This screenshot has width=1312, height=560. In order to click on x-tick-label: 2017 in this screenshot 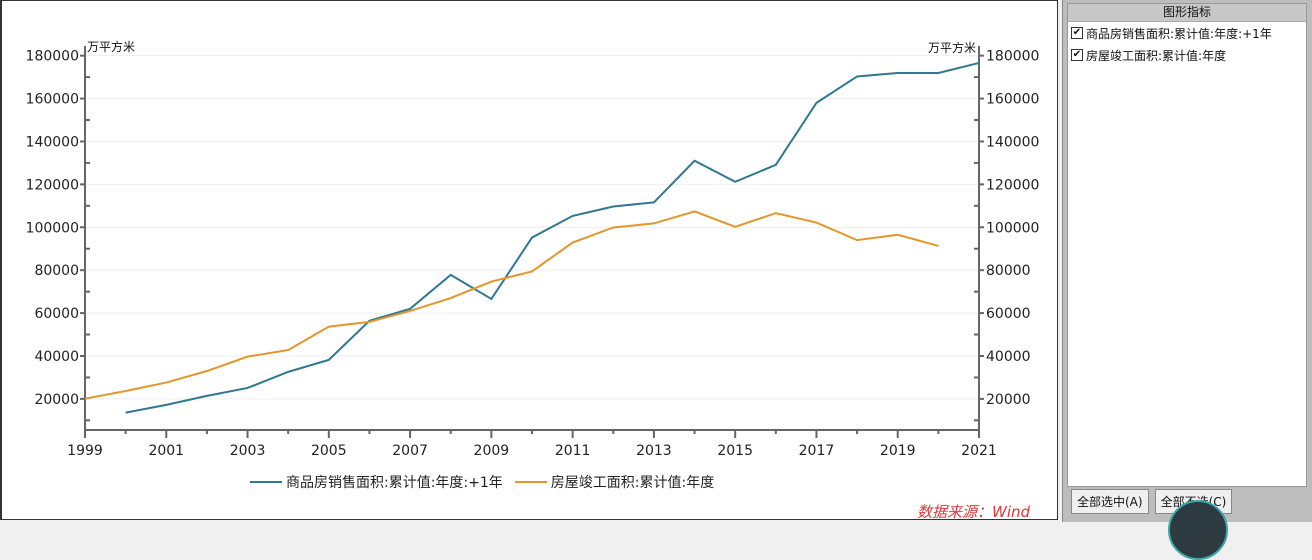, I will do `click(817, 451)`.